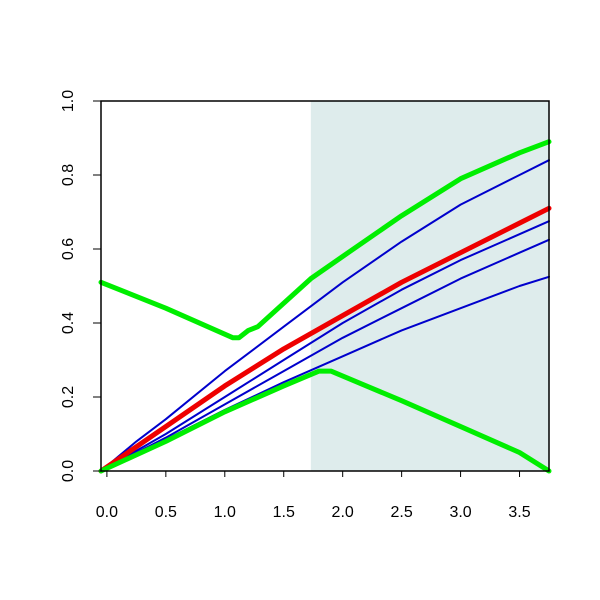 This screenshot has height=600, width=600. Describe the element at coordinates (68, 323) in the screenshot. I see `y-tick-label: 0.4` at that location.